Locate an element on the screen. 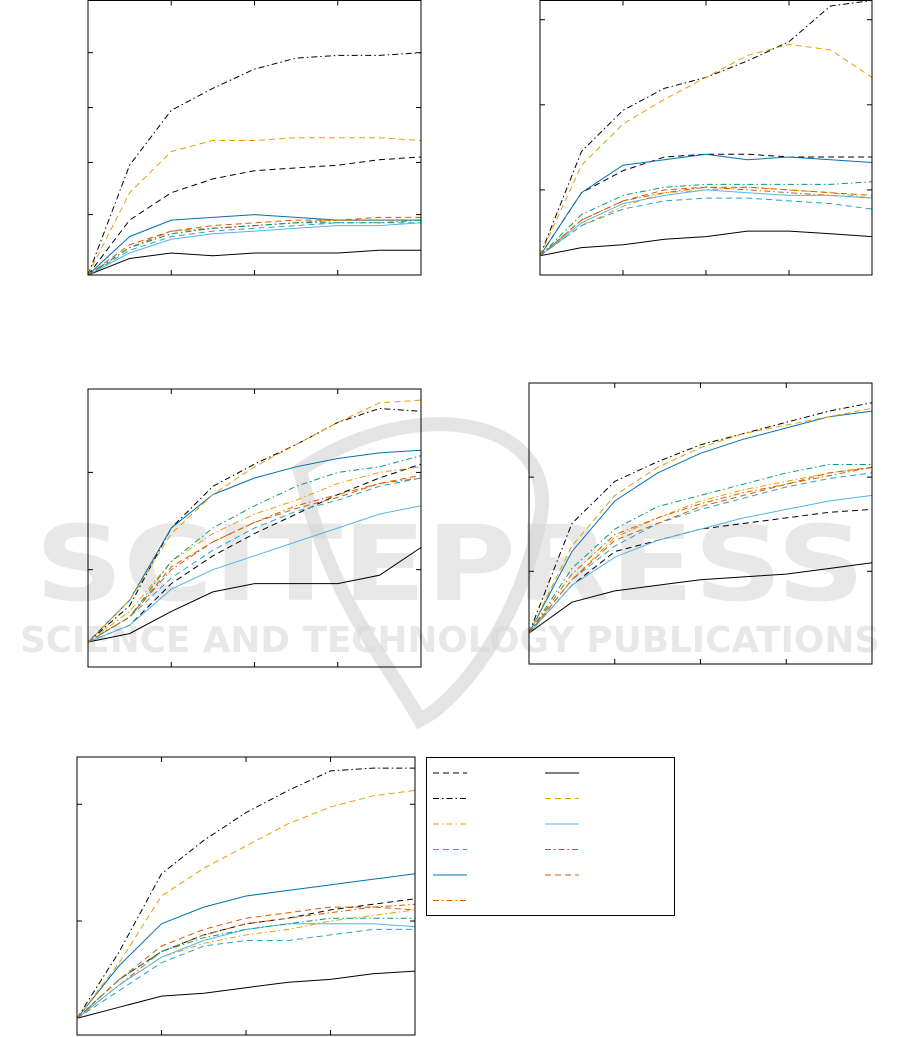  watermark-swoosh is located at coordinates (420, 573).